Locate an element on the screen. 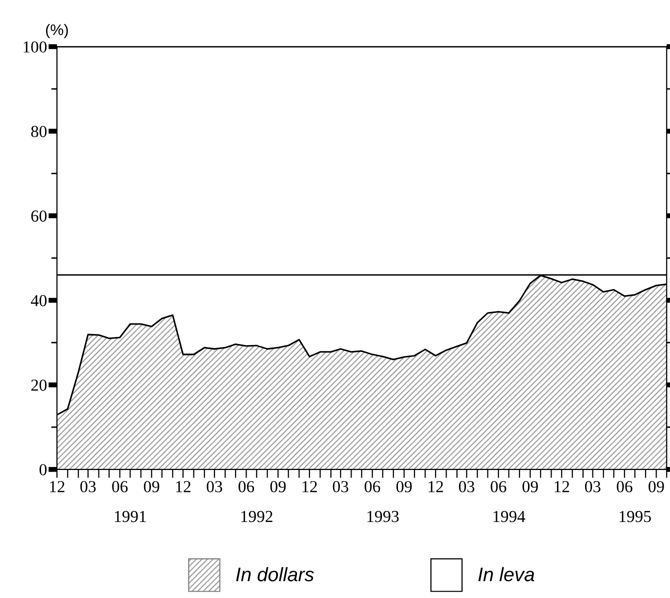  legend-label: In dollars is located at coordinates (275, 574).